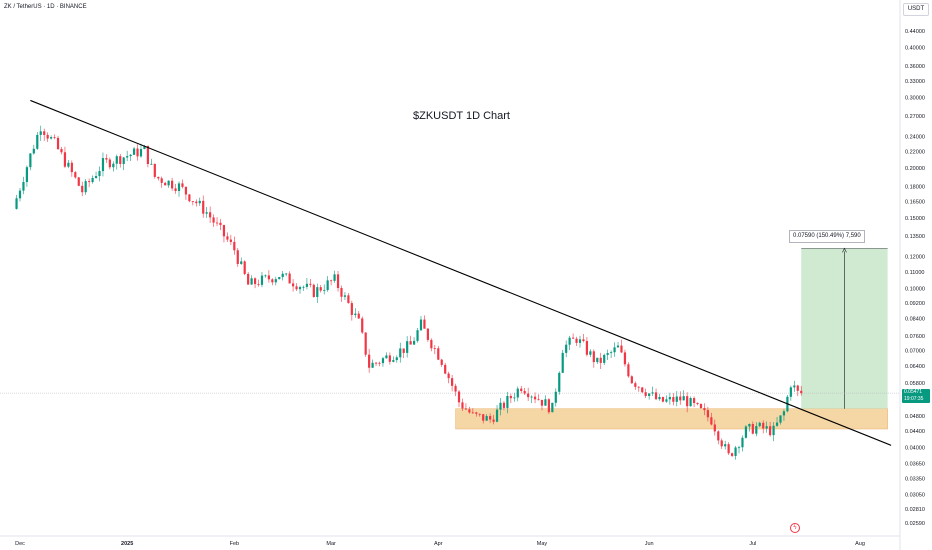 Image resolution: width=932 pixels, height=550 pixels. What do you see at coordinates (915, 320) in the screenshot?
I see `y-tick-label: 0.08400` at bounding box center [915, 320].